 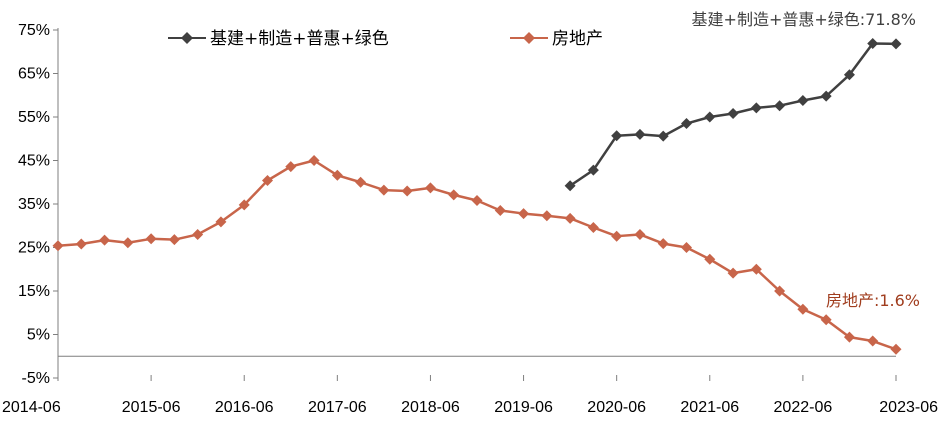 What do you see at coordinates (523, 407) in the screenshot?
I see `x-tick-label: 2019-06` at bounding box center [523, 407].